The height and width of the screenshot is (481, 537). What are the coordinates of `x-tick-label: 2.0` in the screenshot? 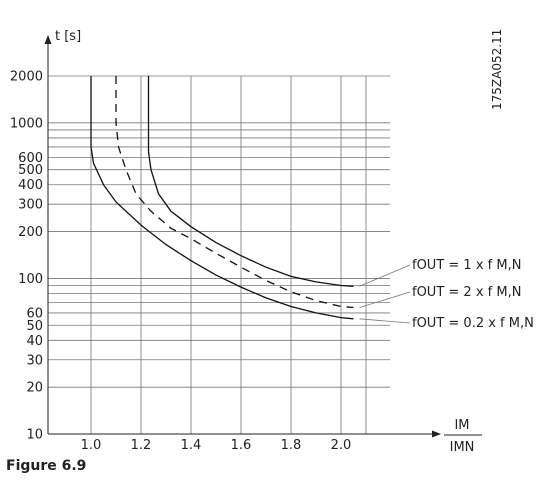 It's located at (341, 445).